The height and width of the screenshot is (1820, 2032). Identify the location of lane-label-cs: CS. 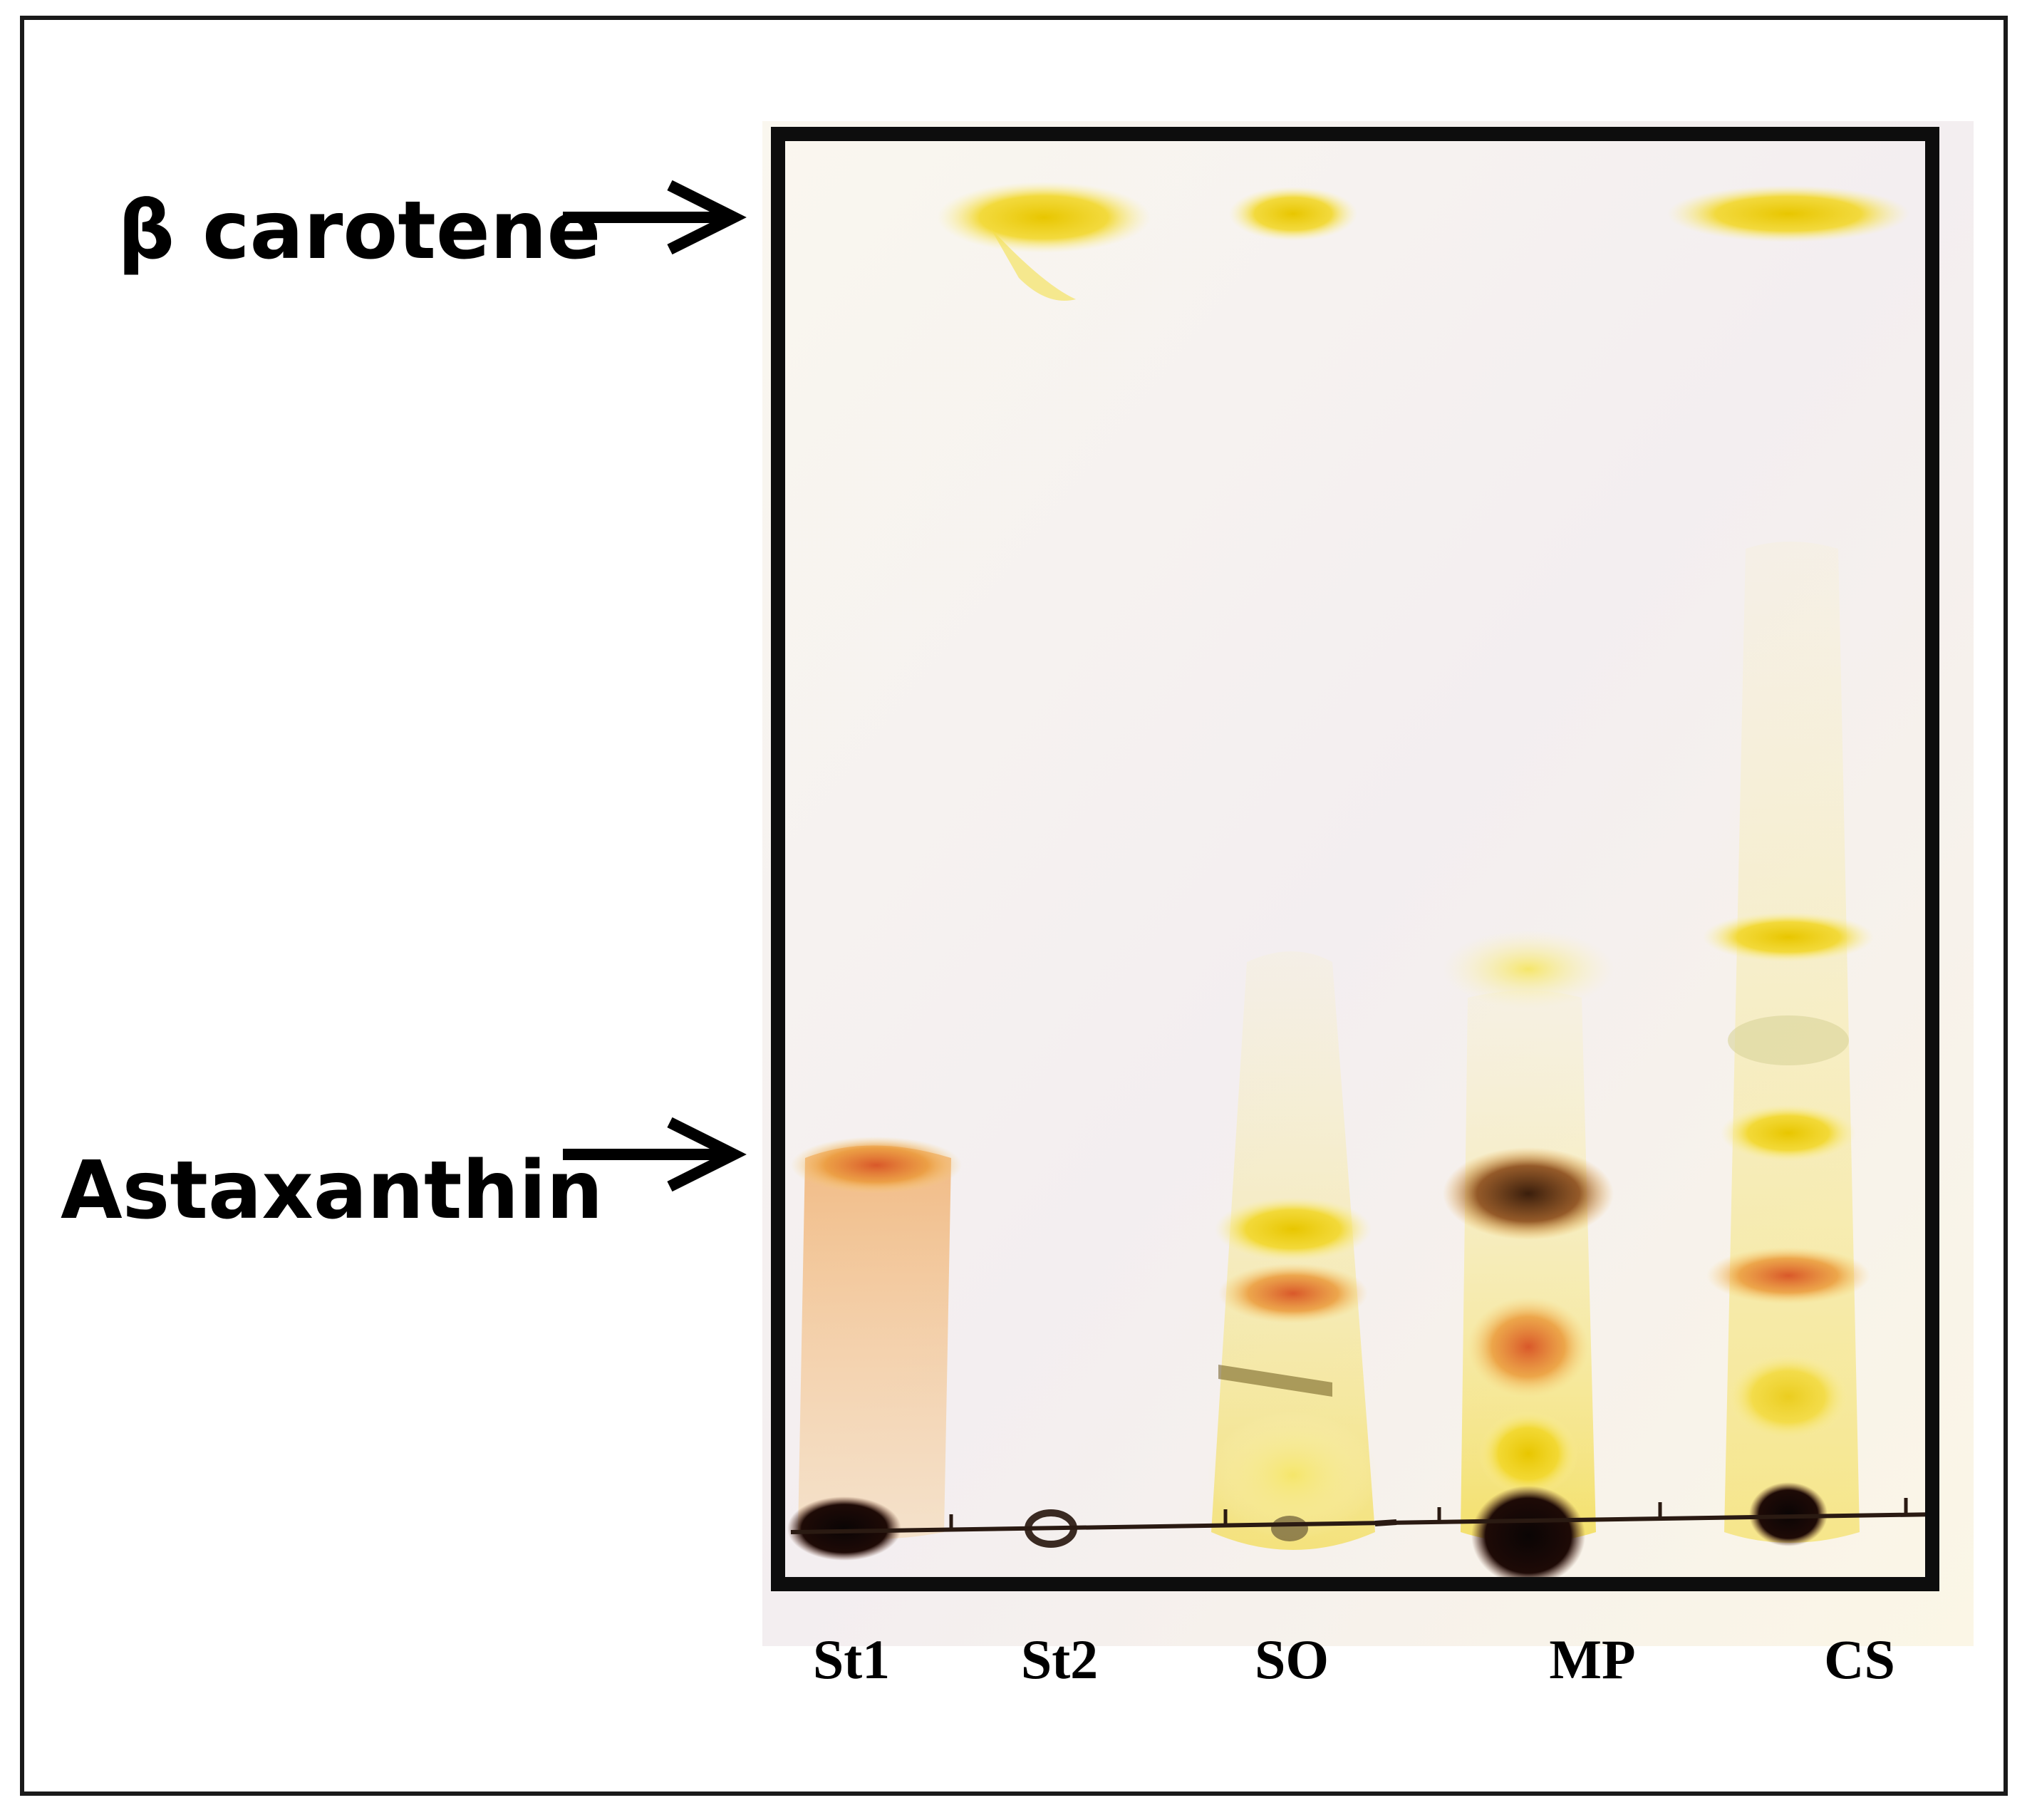
(1859, 1659).